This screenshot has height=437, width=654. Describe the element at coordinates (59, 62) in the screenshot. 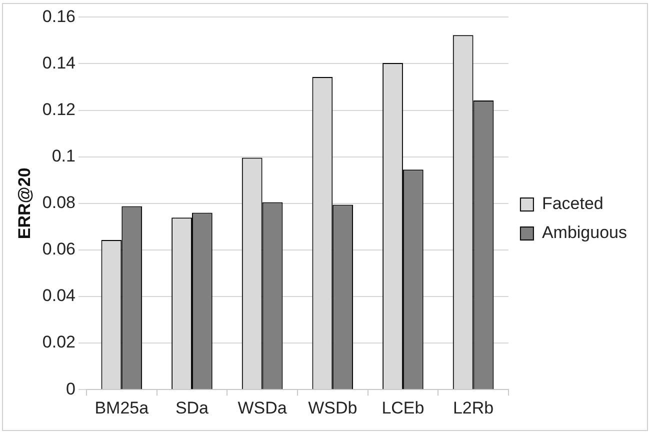

I see `y-tick-label: 0.14` at that location.